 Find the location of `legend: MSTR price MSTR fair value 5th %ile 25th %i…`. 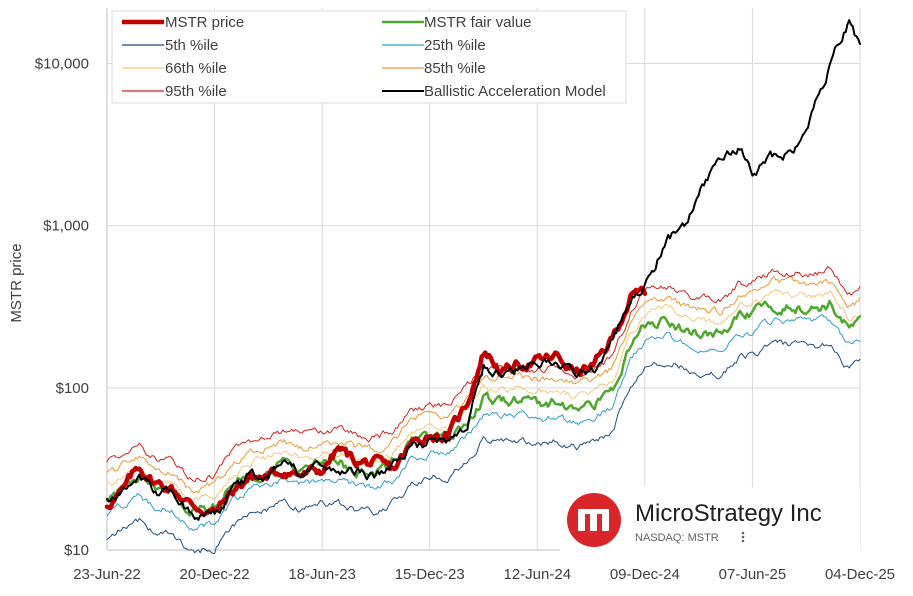

legend: MSTR price MSTR fair value 5th %ile 25th %i… is located at coordinates (369, 57).